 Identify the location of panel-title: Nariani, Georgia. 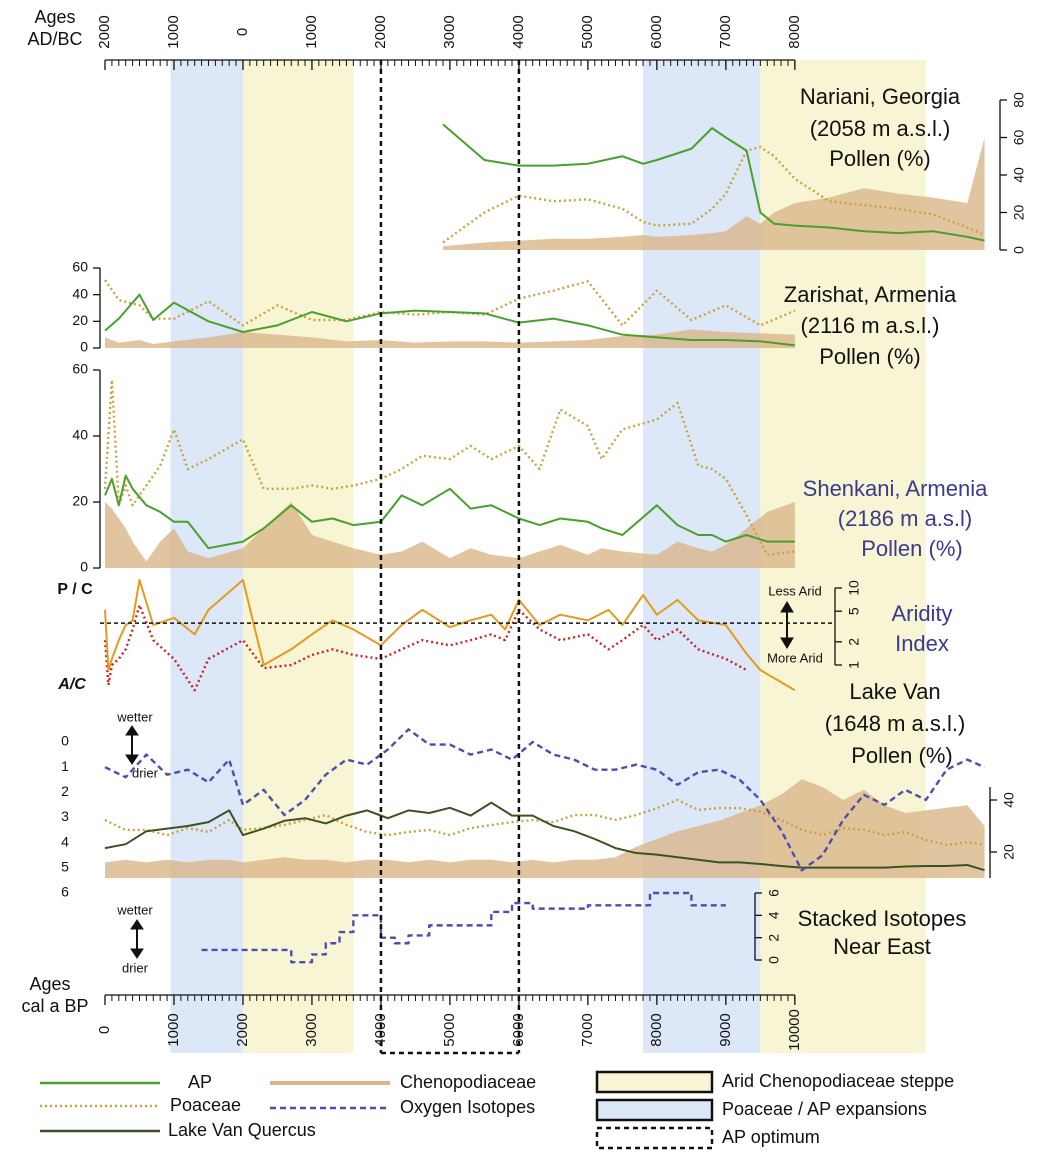
(880, 96).